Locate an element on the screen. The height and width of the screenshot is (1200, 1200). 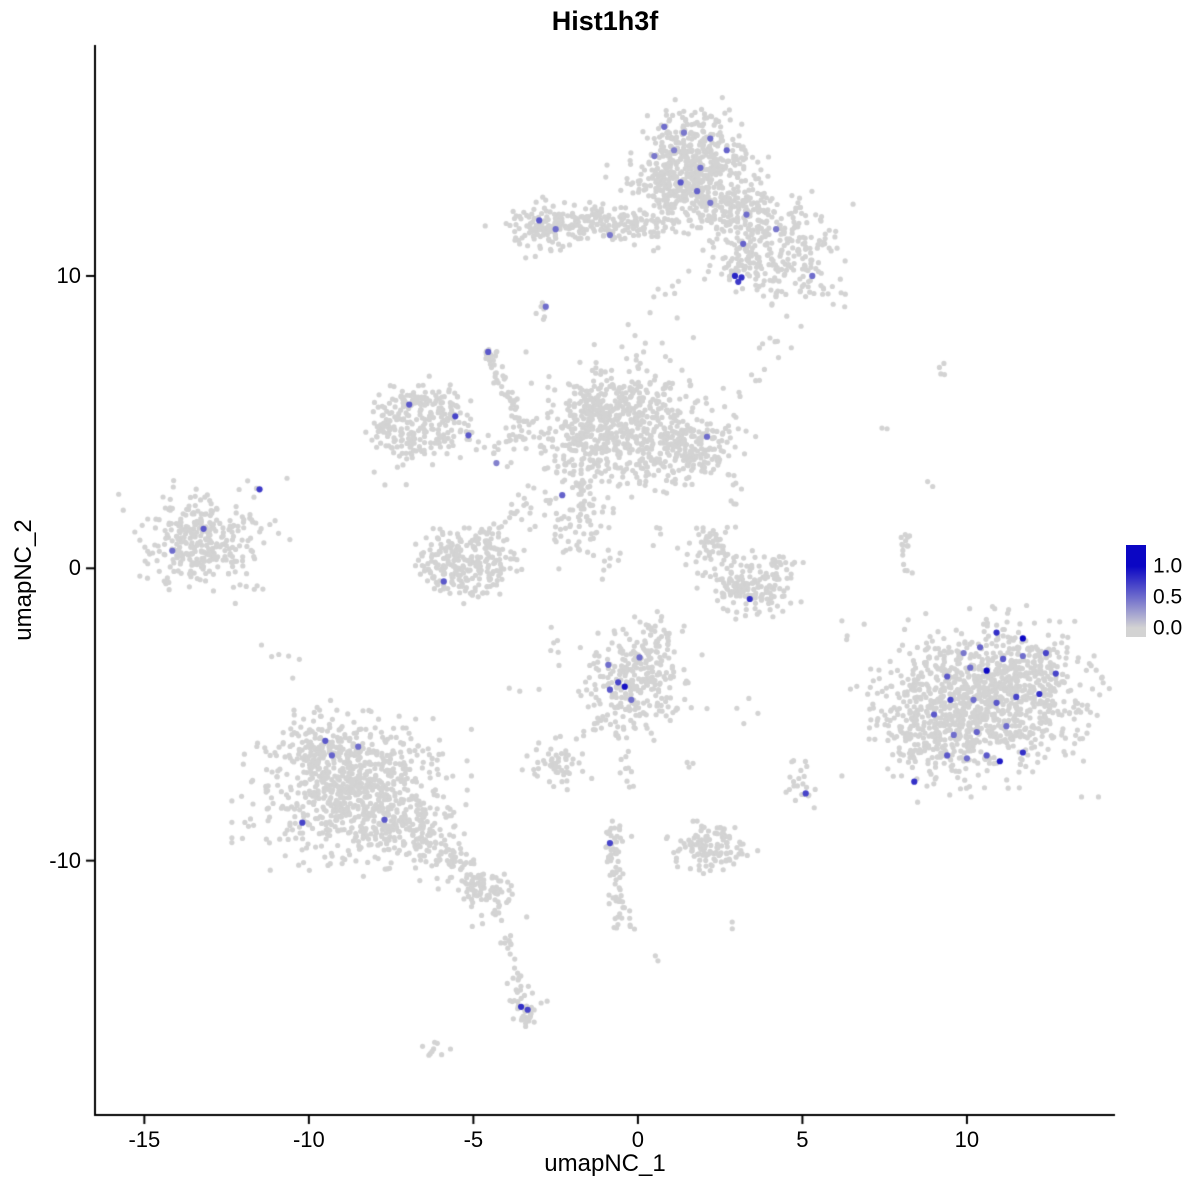
y-tick-label: 0 is located at coordinates (74, 568).